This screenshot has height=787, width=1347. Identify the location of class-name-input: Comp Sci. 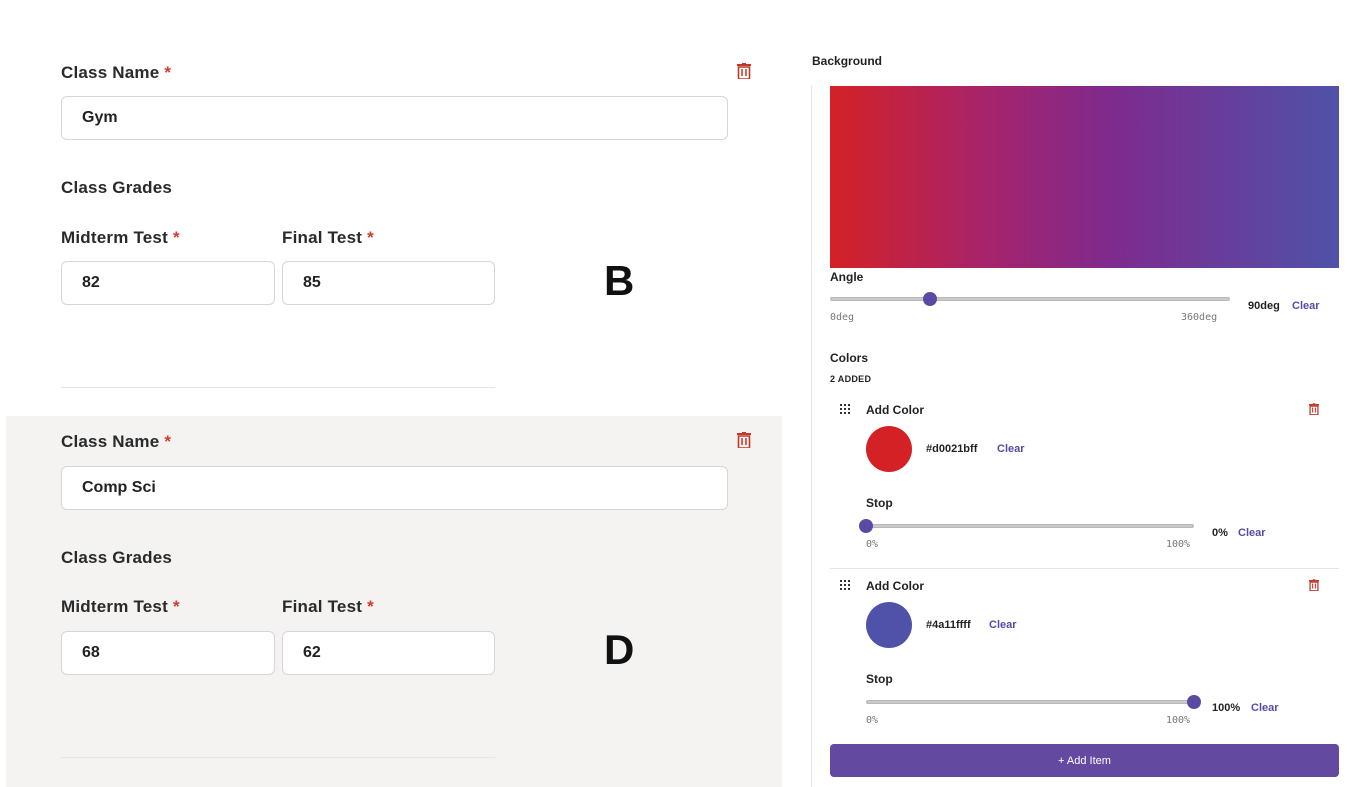
(394, 488).